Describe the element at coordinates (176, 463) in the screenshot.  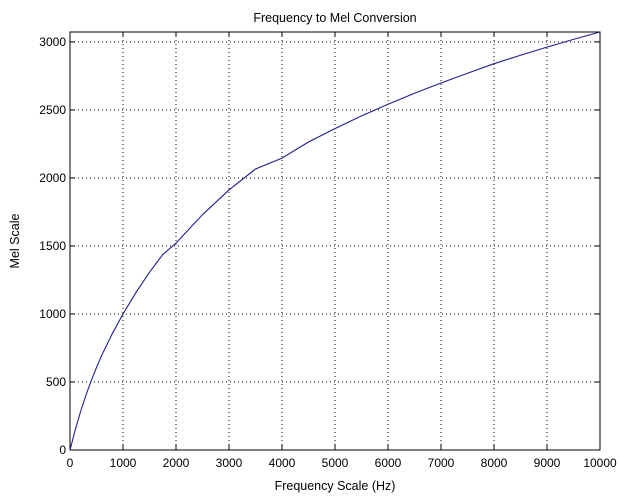
I see `x-tick-label: 2000` at that location.